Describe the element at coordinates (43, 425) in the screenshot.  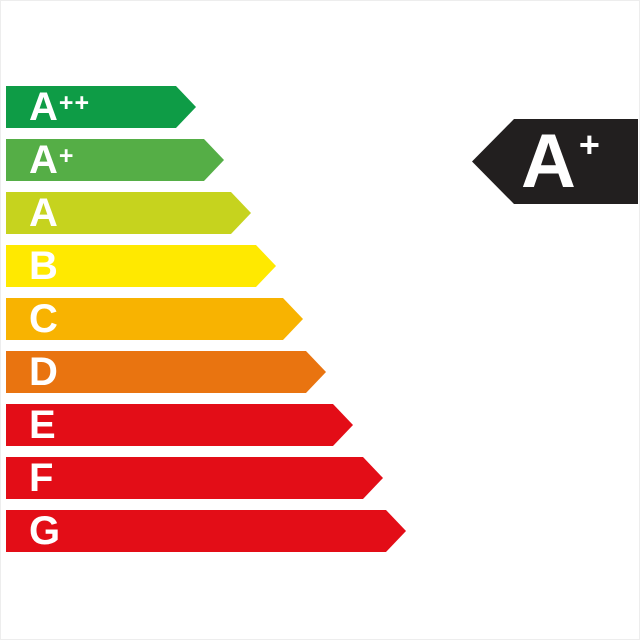
I see `grade-letter: E` at that location.